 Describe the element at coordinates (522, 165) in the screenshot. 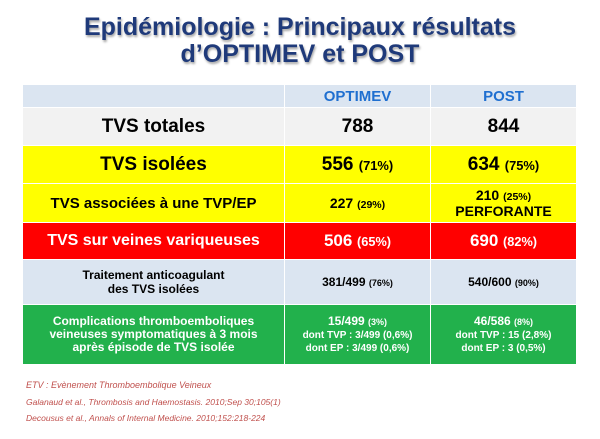

I see `post-percent: (75%)` at that location.